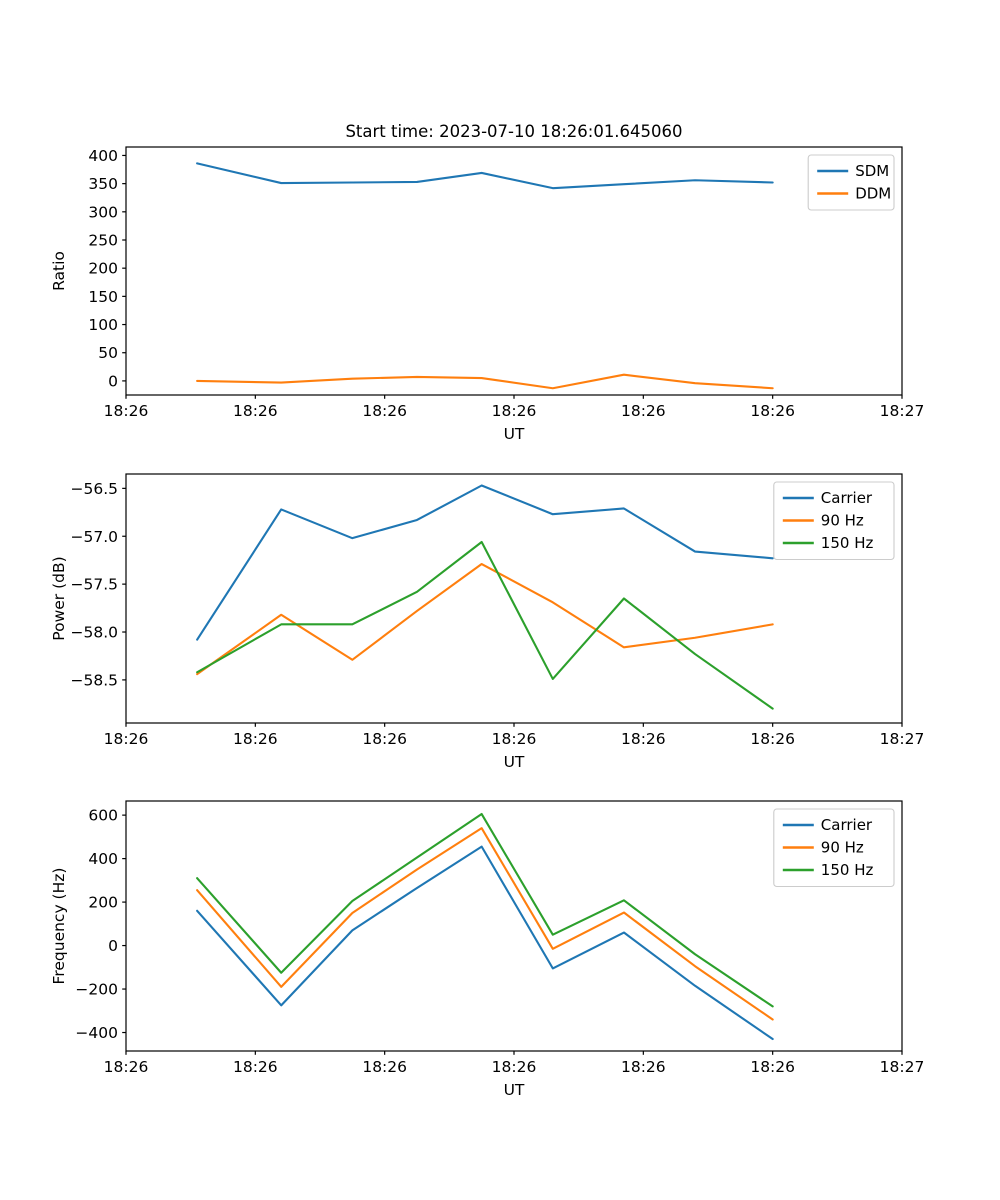 This screenshot has height=1200, width=1000. What do you see at coordinates (59, 271) in the screenshot?
I see `y-axis-label: Ratio` at bounding box center [59, 271].